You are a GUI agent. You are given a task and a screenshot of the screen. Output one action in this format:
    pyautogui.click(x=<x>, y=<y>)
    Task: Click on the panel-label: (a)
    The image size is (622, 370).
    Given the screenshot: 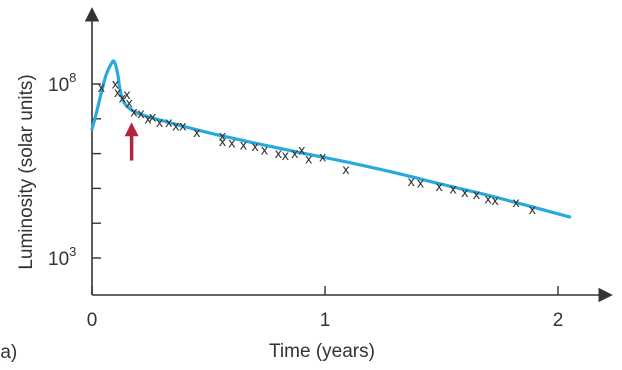 What is the action you would take?
    pyautogui.click(x=8, y=352)
    